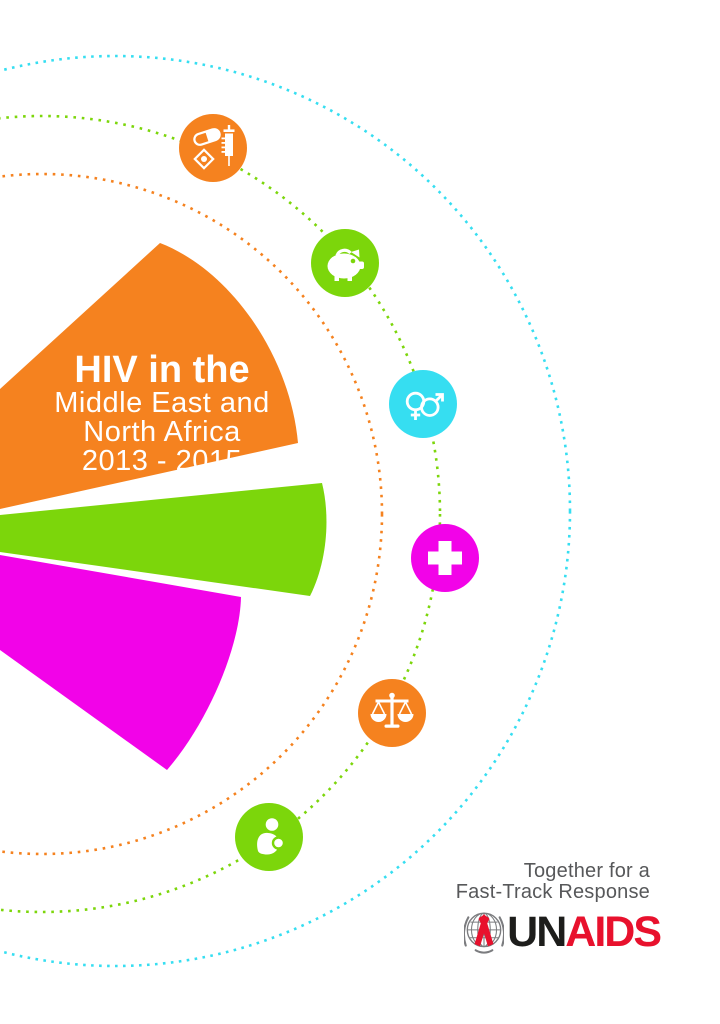 The width and height of the screenshot is (720, 1024). I want to click on baby-head, so click(278, 843).